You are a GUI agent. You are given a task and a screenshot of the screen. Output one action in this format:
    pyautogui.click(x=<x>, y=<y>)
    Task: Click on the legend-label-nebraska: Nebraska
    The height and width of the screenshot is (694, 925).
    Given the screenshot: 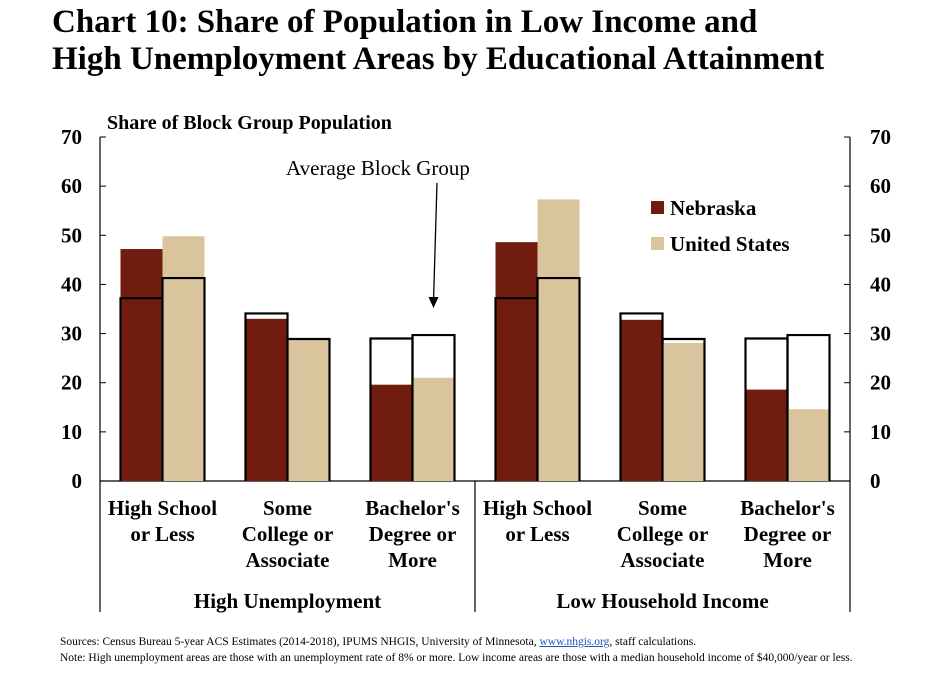 What is the action you would take?
    pyautogui.click(x=713, y=208)
    